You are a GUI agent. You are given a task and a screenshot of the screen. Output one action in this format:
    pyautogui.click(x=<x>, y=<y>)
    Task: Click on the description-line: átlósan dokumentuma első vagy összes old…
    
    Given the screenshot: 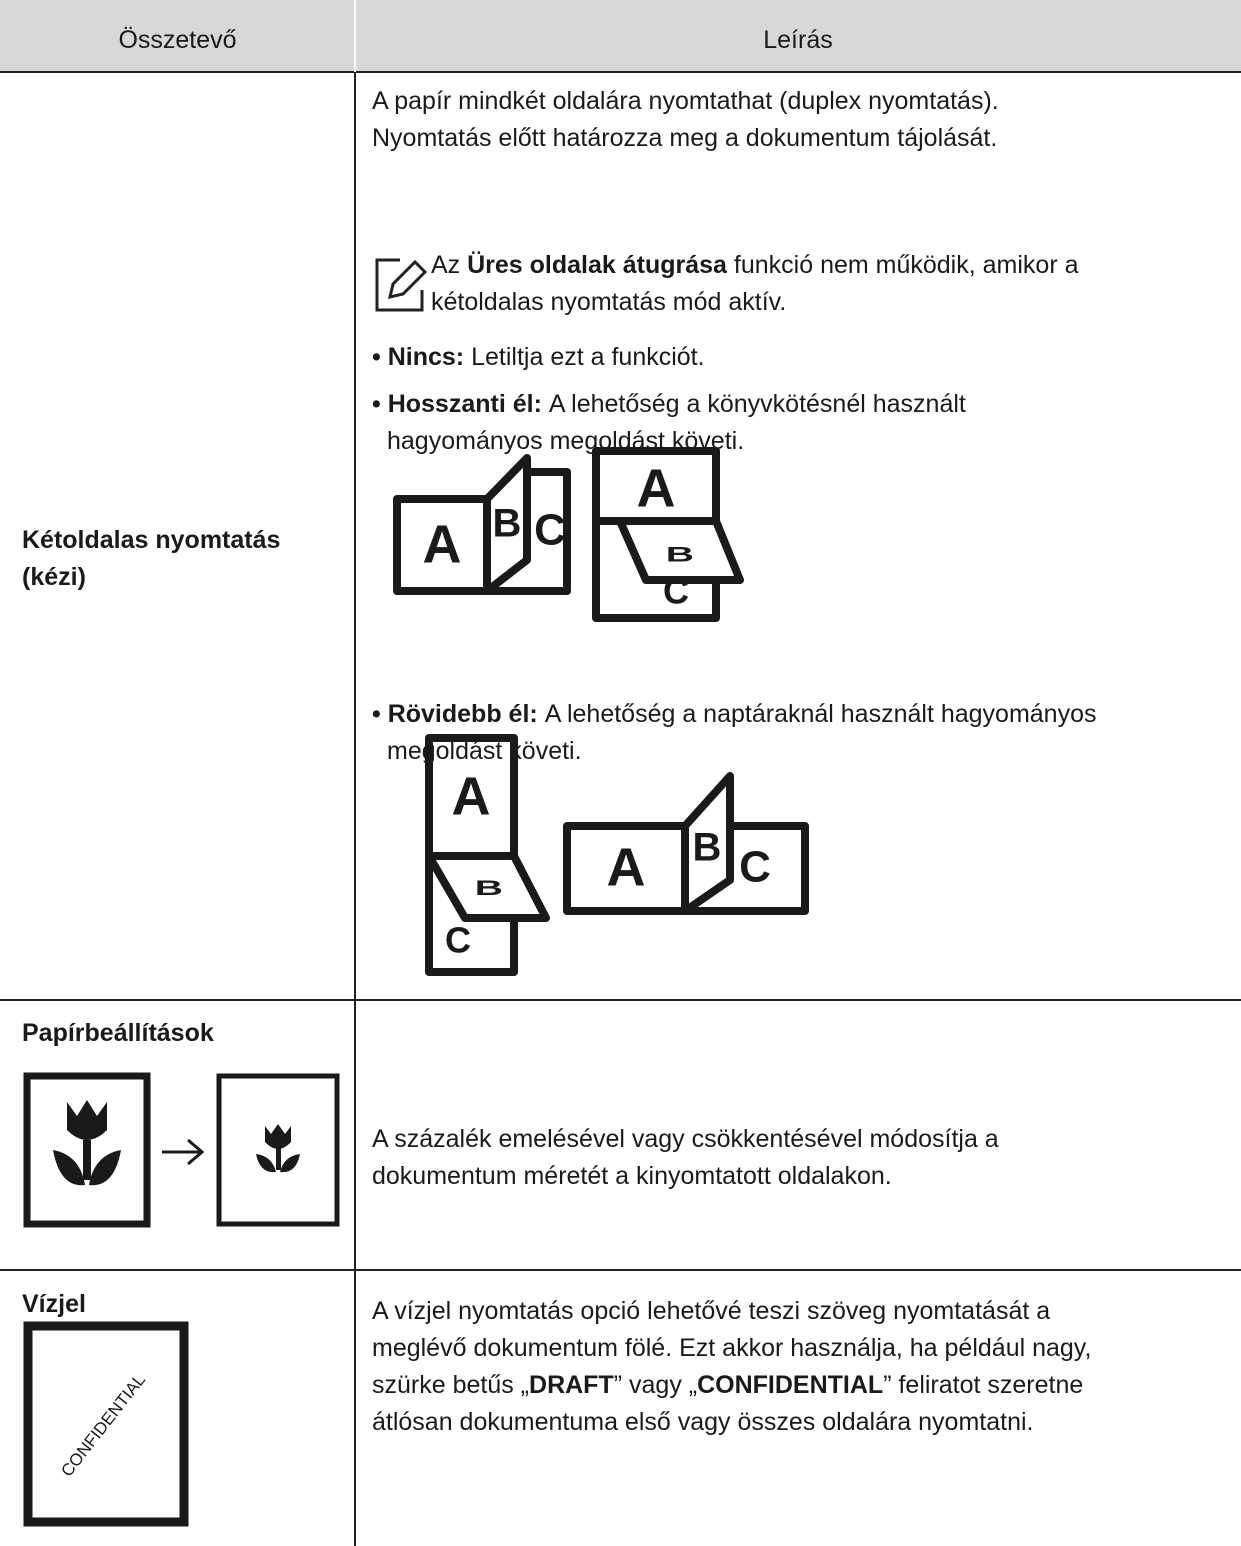 What is the action you would take?
    pyautogui.click(x=702, y=1422)
    